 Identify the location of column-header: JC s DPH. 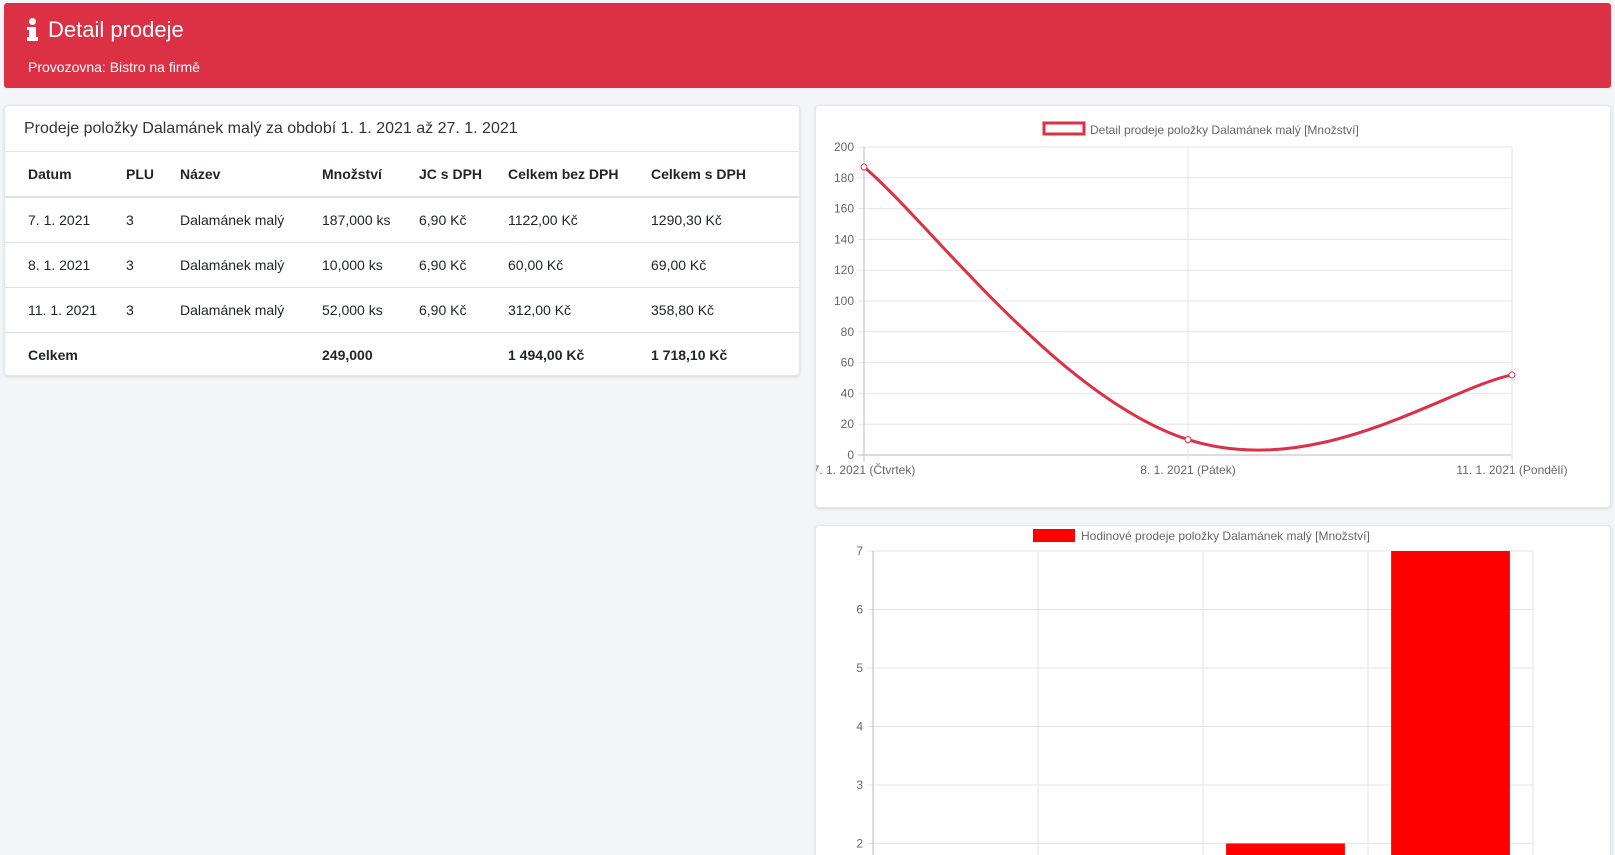
(440, 175).